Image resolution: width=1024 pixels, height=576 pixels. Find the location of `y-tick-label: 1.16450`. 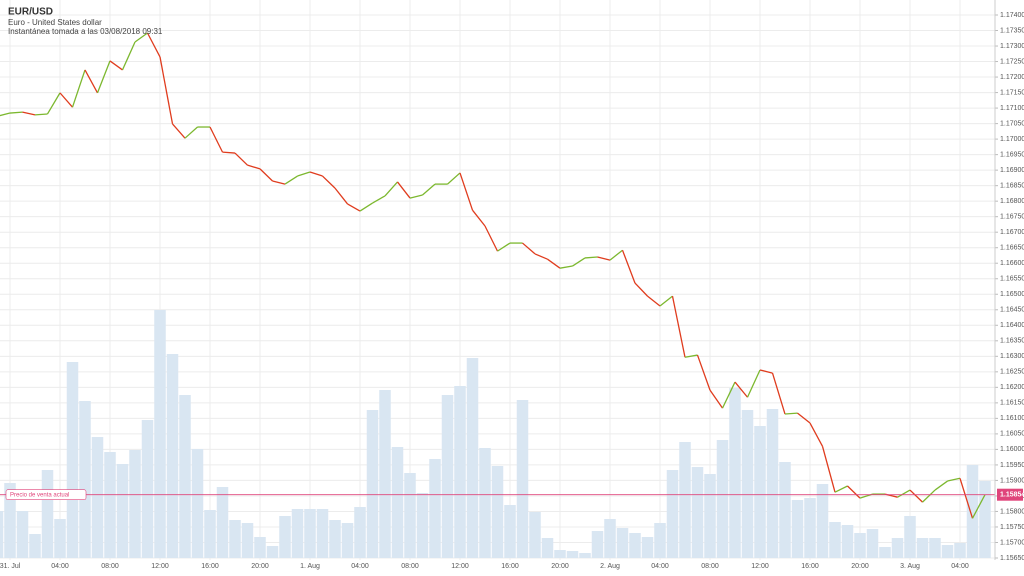

y-tick-label: 1.16450 is located at coordinates (1012, 310).